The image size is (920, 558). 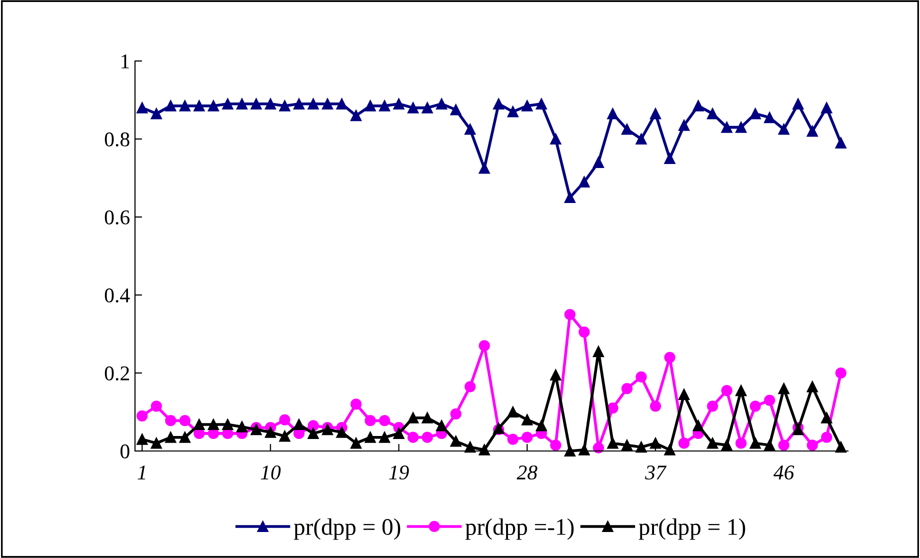 I want to click on y-tick-label: 0.2, so click(x=116, y=373).